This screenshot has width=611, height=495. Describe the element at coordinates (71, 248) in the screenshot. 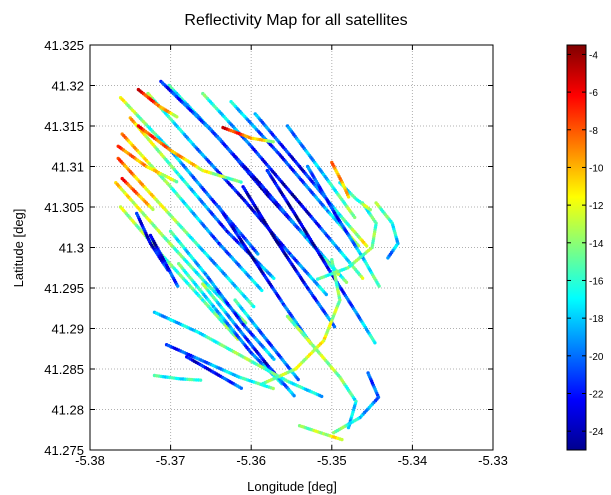

I see `y-tick-label: 41.3` at that location.